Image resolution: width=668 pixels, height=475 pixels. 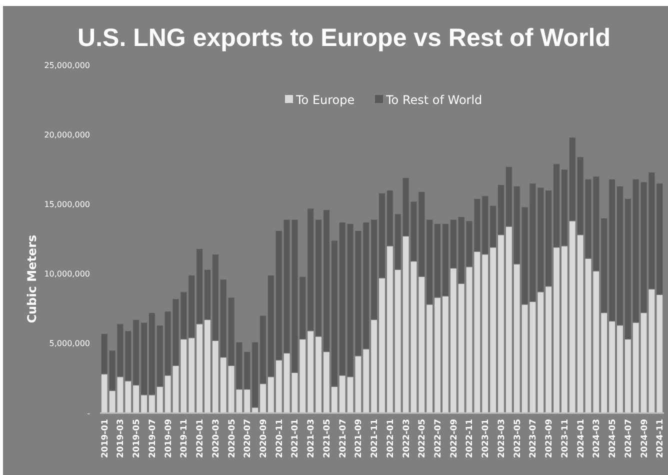 What do you see at coordinates (613, 438) in the screenshot?
I see `x-tick-label: 2024-05` at bounding box center [613, 438].